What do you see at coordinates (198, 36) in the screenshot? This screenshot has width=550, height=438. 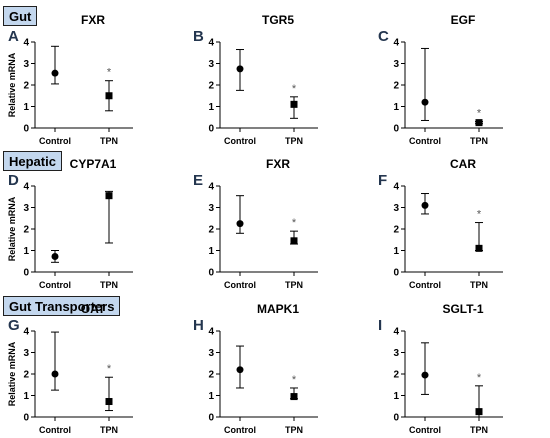 I see `panel-b-letter: B` at bounding box center [198, 36].